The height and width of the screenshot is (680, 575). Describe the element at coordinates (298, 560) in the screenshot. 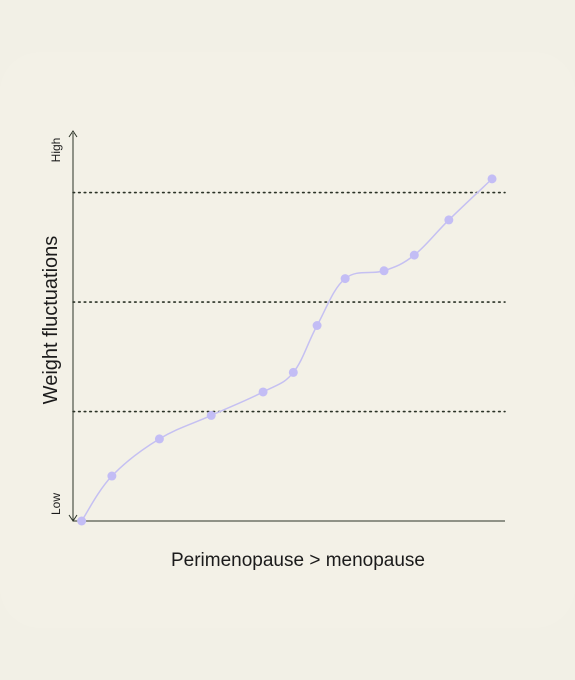

I see `x-axis-label: Perimenopause > menopause` at that location.